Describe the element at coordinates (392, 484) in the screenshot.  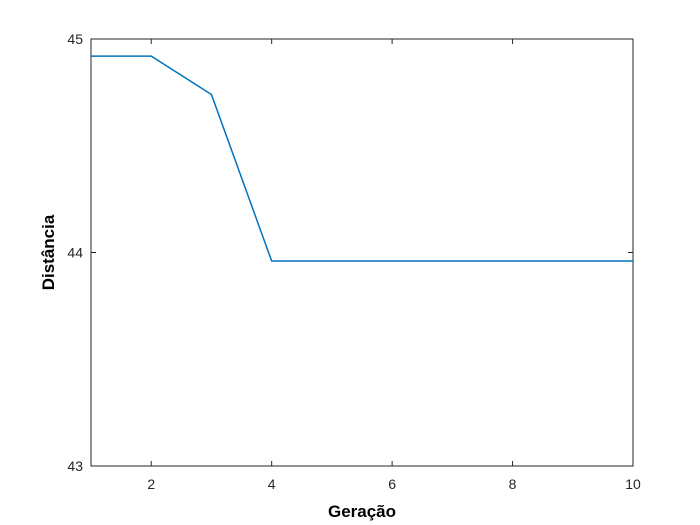
I see `x-tick-label: 6` at that location.